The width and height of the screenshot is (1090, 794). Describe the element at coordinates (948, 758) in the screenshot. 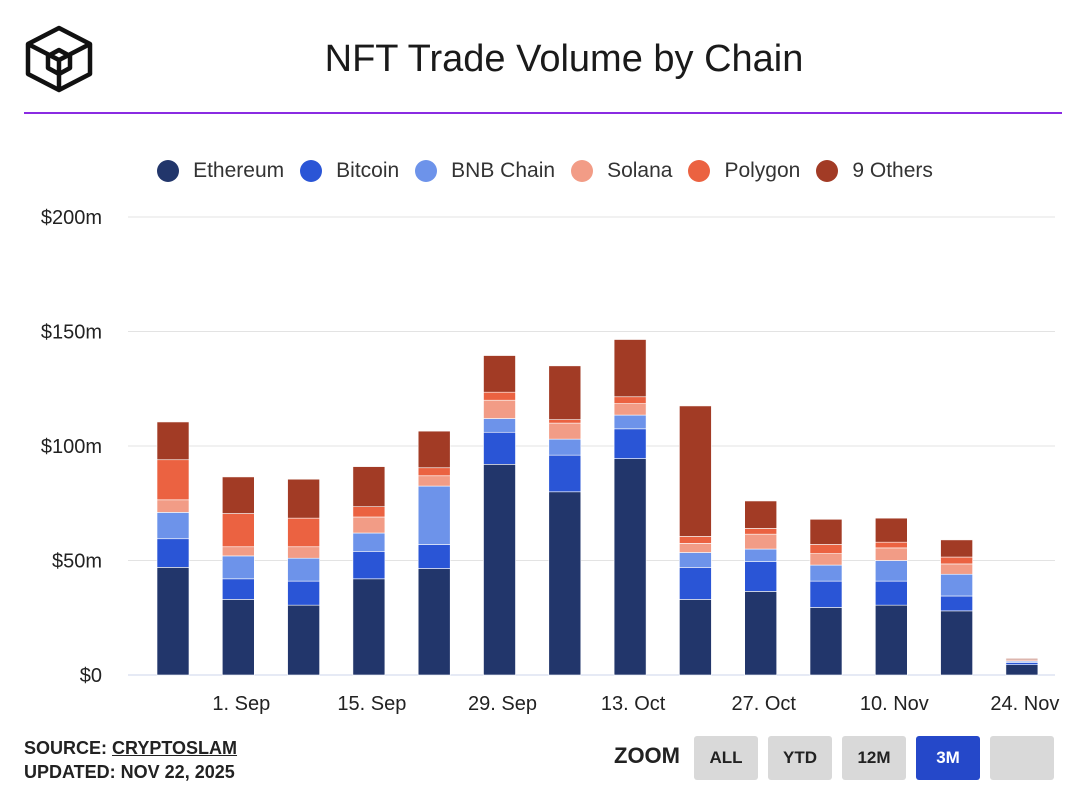

I see `zoom-3m-button: 3M` at that location.